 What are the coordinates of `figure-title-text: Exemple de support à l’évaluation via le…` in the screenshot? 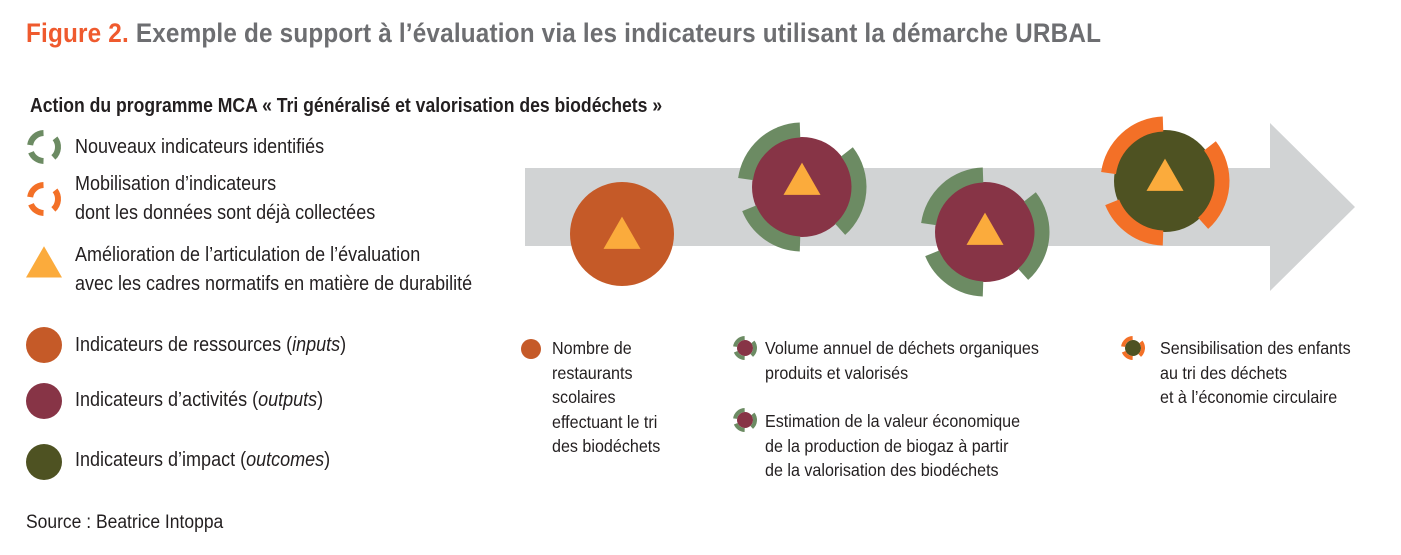 It's located at (618, 33).